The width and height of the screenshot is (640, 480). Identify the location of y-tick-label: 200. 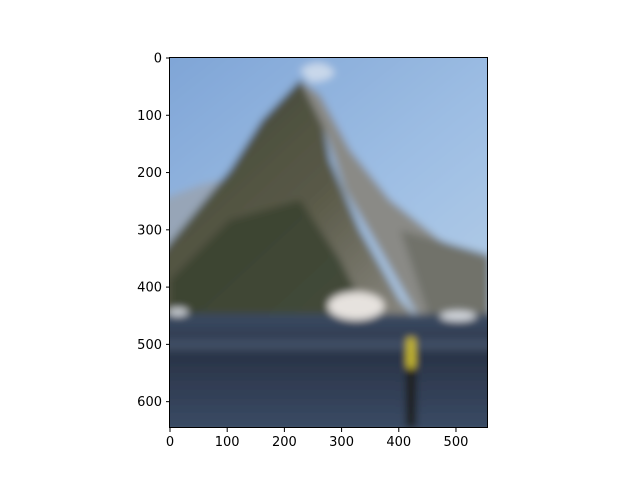
(149, 173).